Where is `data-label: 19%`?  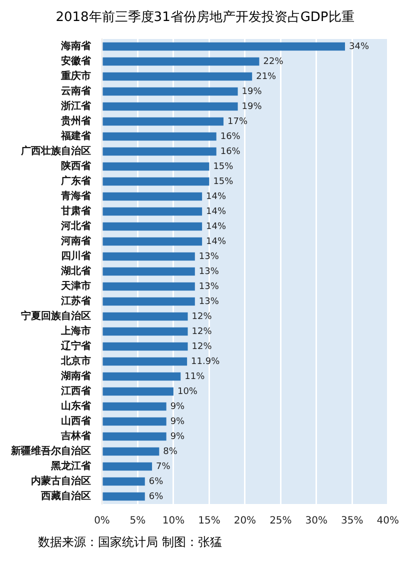 data-label: 19% is located at coordinates (252, 107).